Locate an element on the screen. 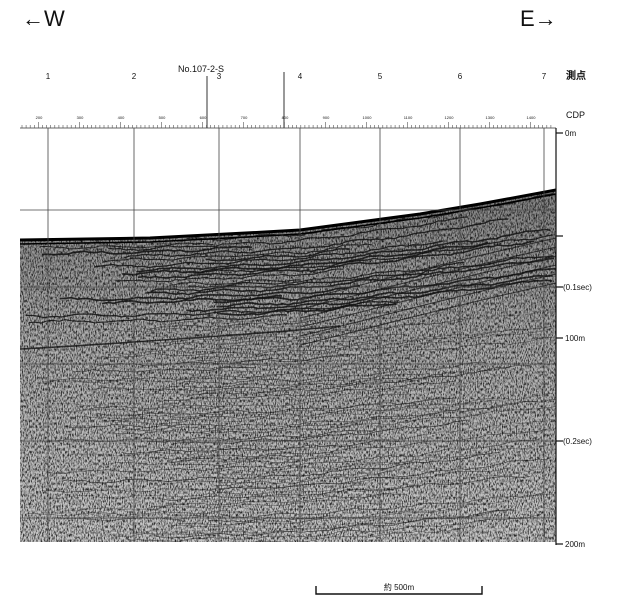 Image resolution: width=618 pixels, height=600 pixels. cdp-label: 1300 is located at coordinates (491, 117).